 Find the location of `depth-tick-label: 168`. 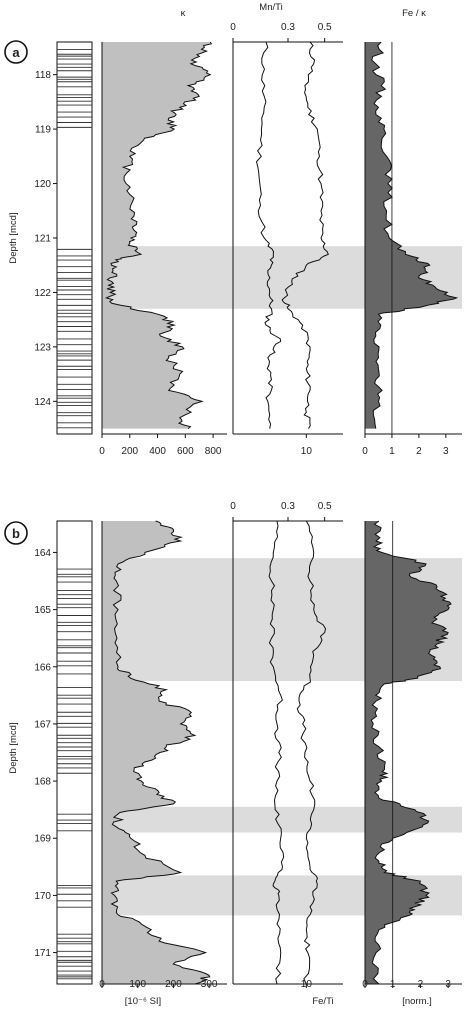

depth-tick-label: 168 is located at coordinates (42, 782).